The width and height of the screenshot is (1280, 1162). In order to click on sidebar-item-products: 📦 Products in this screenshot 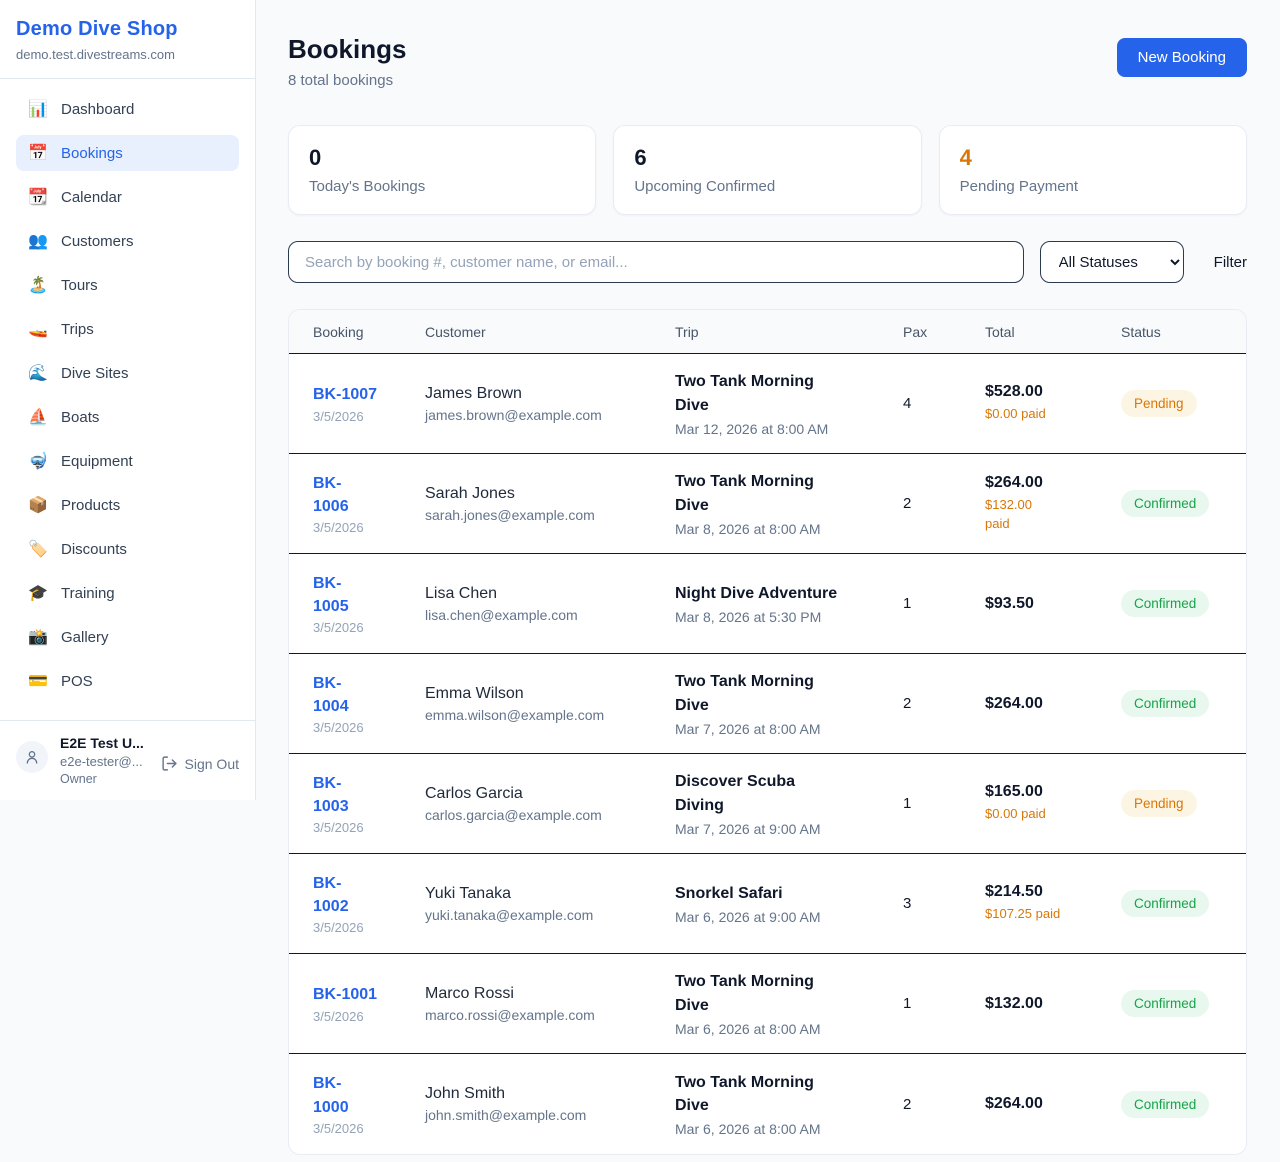, I will do `click(127, 505)`.